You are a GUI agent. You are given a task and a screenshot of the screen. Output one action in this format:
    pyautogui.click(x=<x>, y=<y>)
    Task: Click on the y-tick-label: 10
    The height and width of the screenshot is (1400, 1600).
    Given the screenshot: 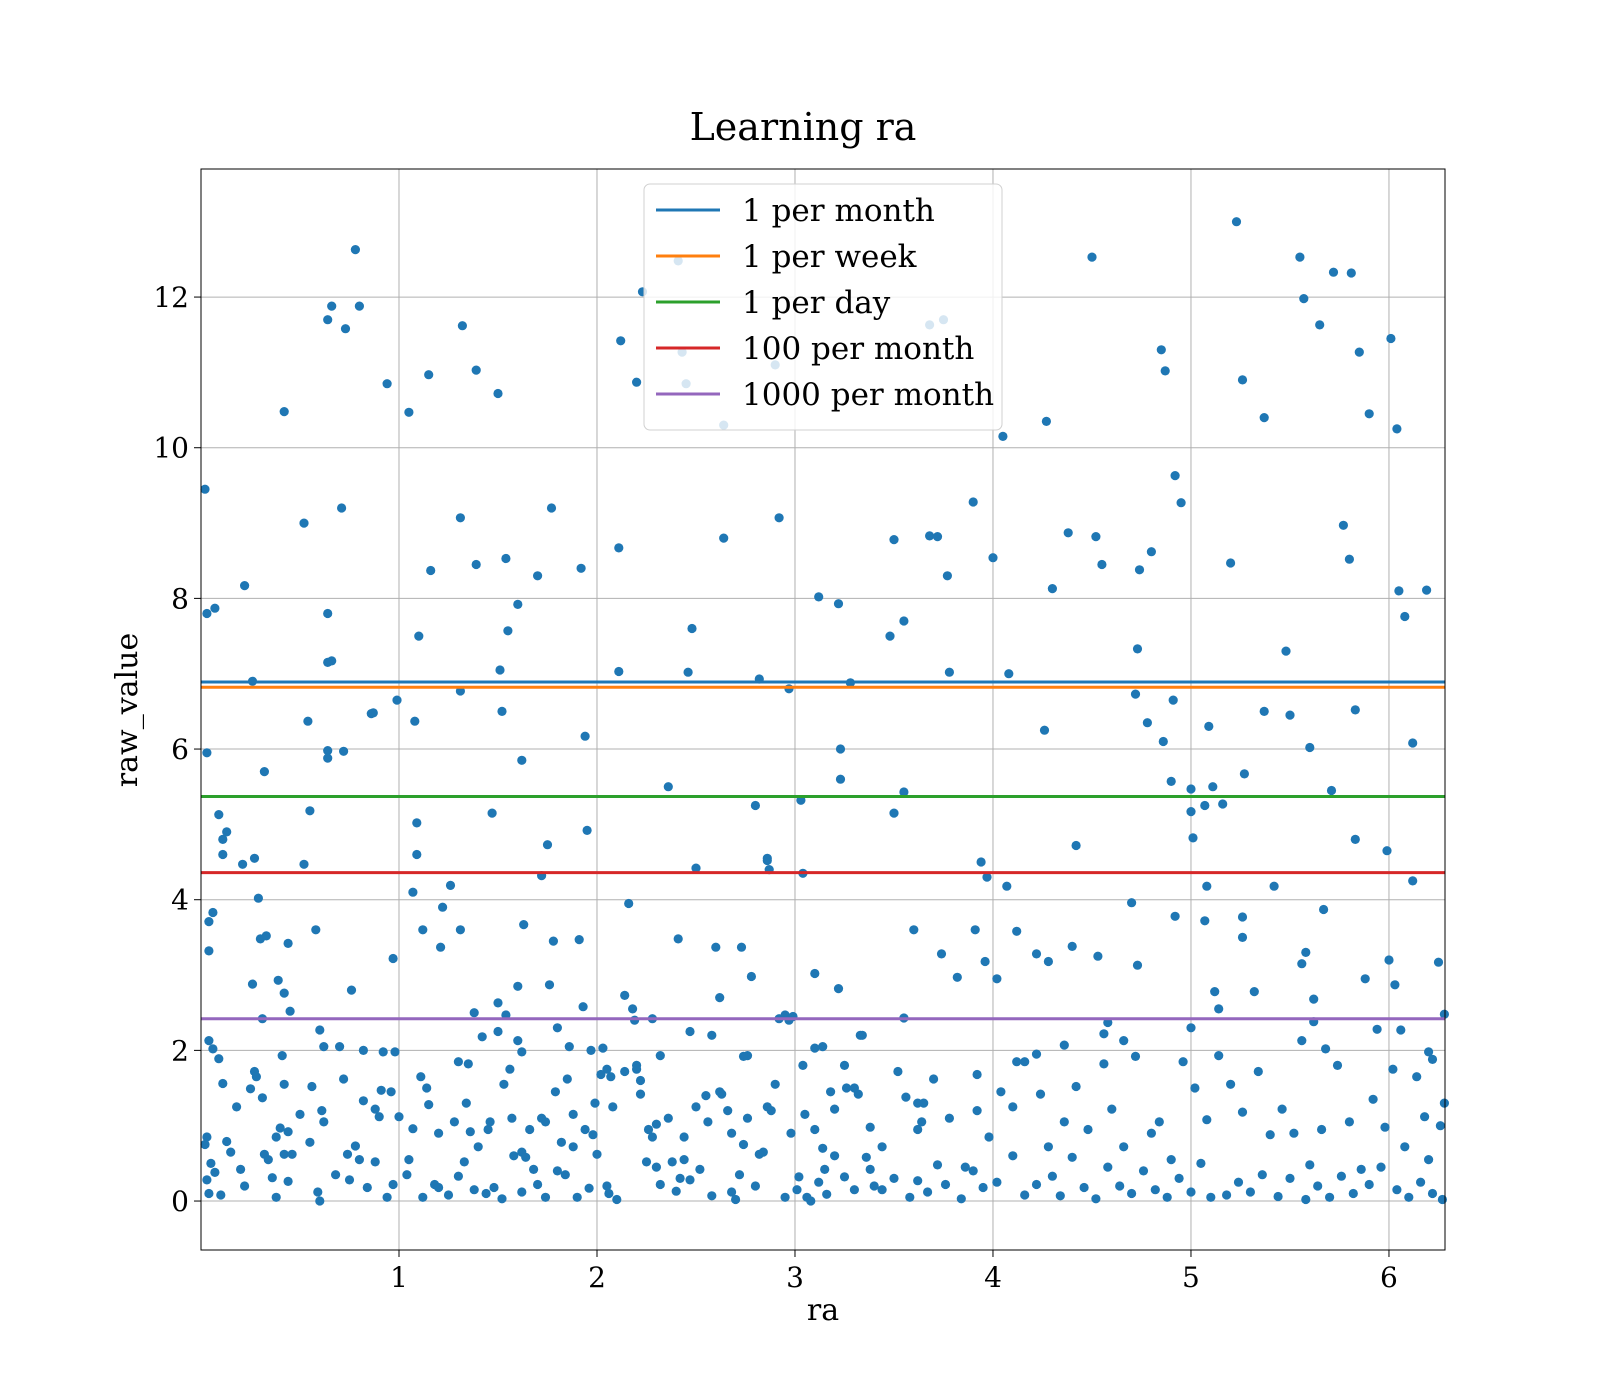 What is the action you would take?
    pyautogui.click(x=171, y=448)
    